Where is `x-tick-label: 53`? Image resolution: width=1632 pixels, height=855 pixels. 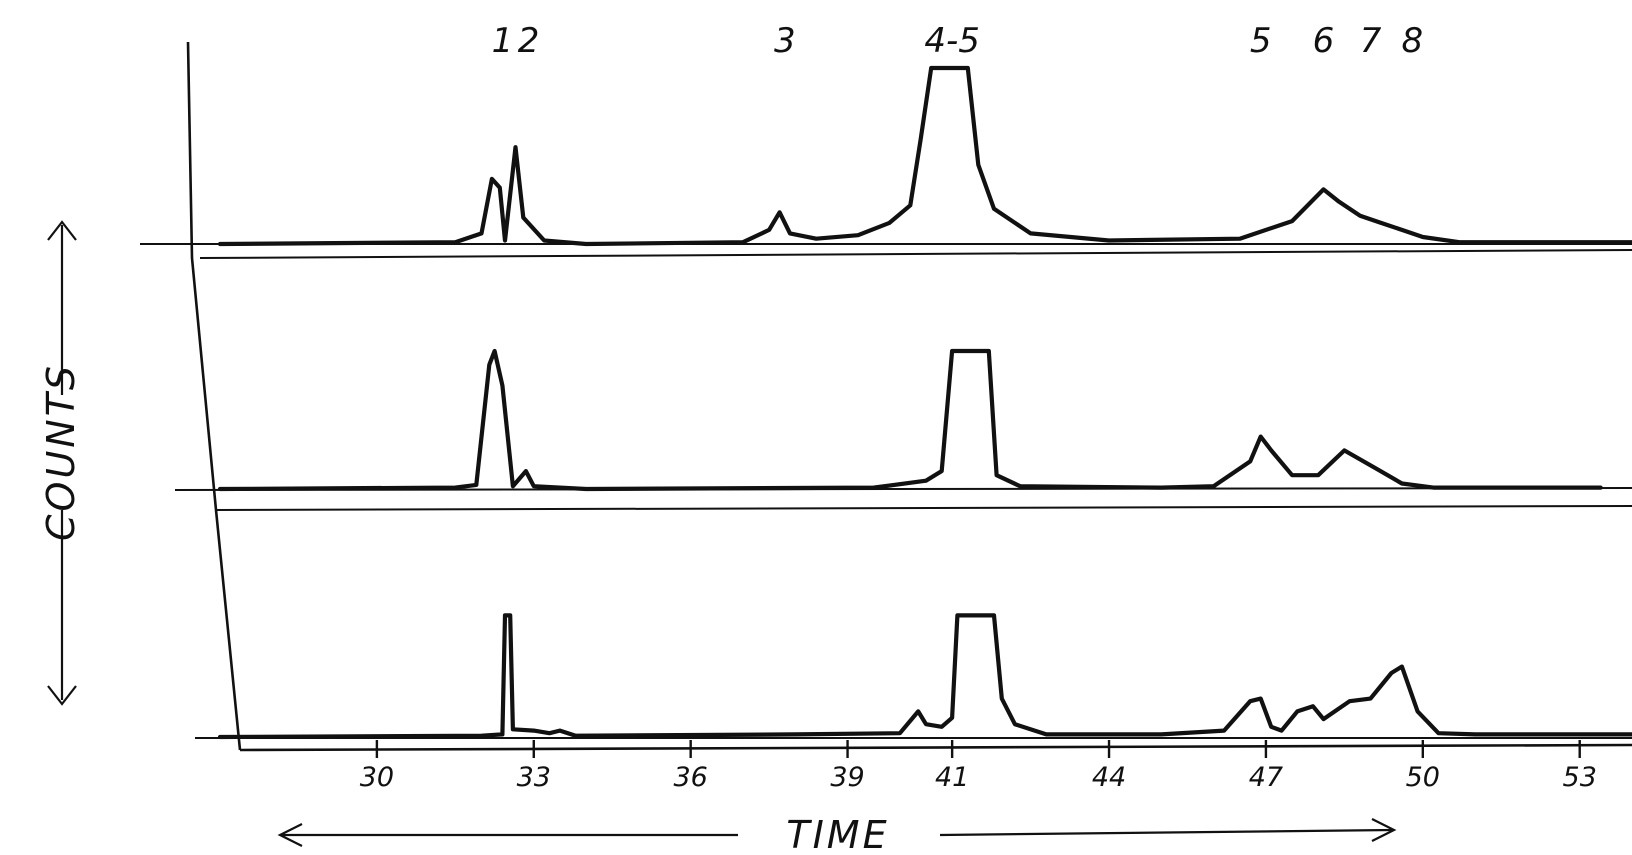
x-tick-label: 53 is located at coordinates (1580, 777).